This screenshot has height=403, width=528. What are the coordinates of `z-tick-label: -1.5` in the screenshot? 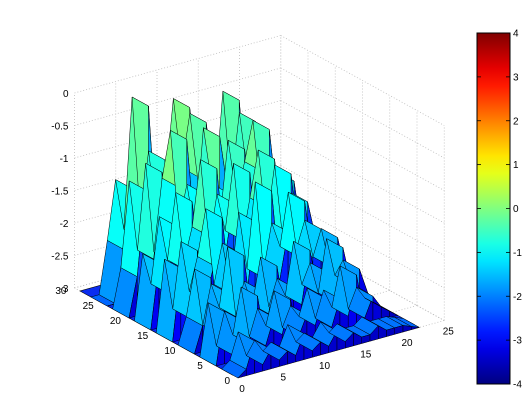 It's located at (60, 192).